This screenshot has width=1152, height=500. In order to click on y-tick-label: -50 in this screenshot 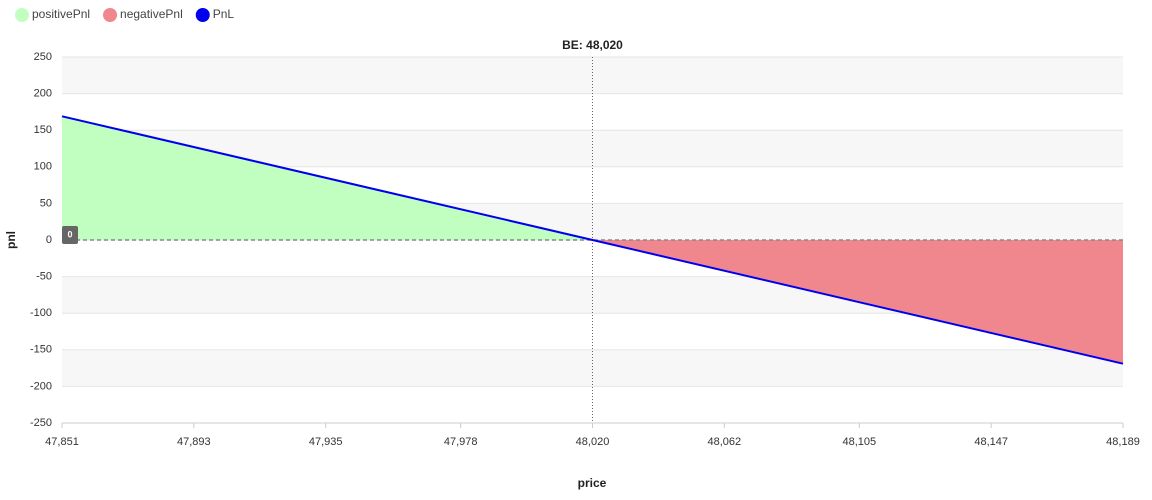, I will do `click(44, 277)`.